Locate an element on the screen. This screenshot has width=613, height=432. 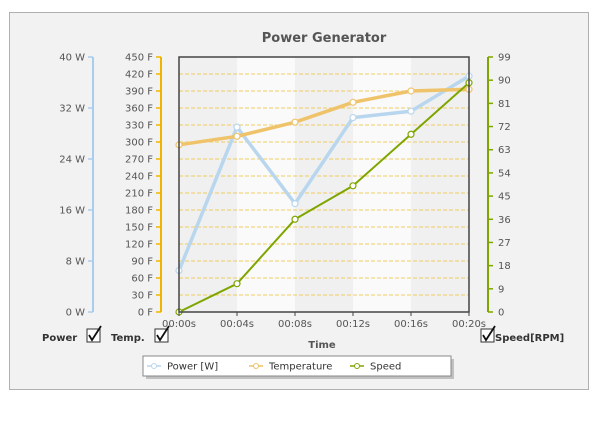
temp-tick-label: 330 F is located at coordinates (139, 126).